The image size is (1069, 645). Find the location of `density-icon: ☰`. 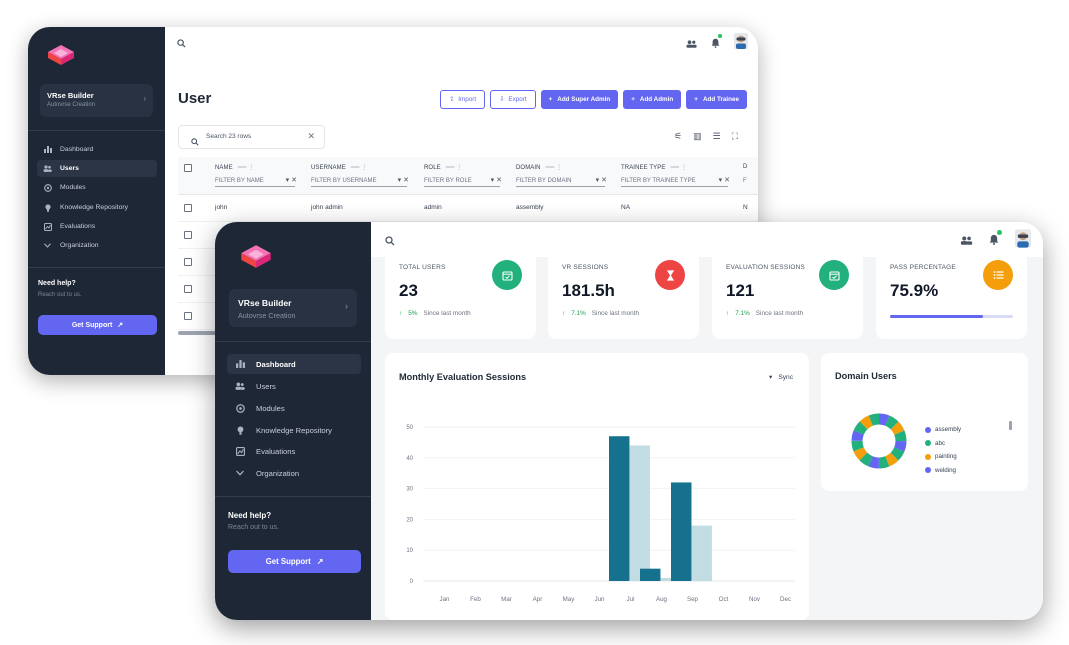

density-icon: ☰ is located at coordinates (716, 136).